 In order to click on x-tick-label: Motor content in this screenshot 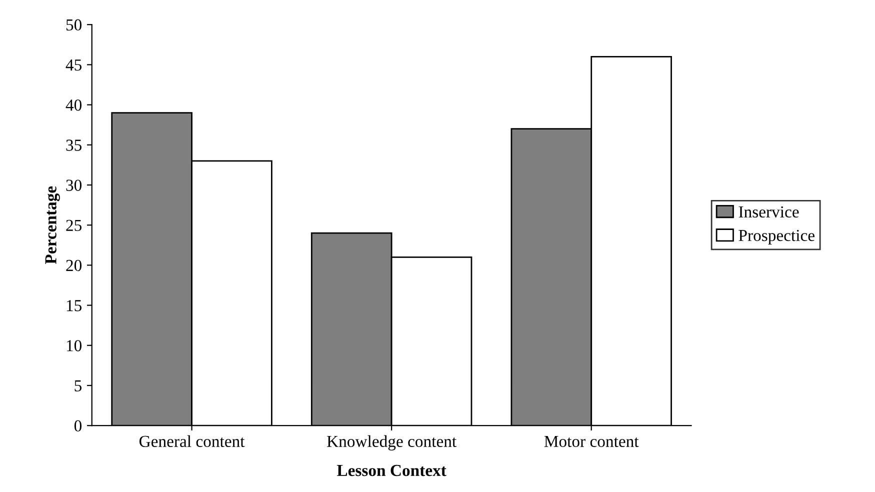, I will do `click(591, 442)`.